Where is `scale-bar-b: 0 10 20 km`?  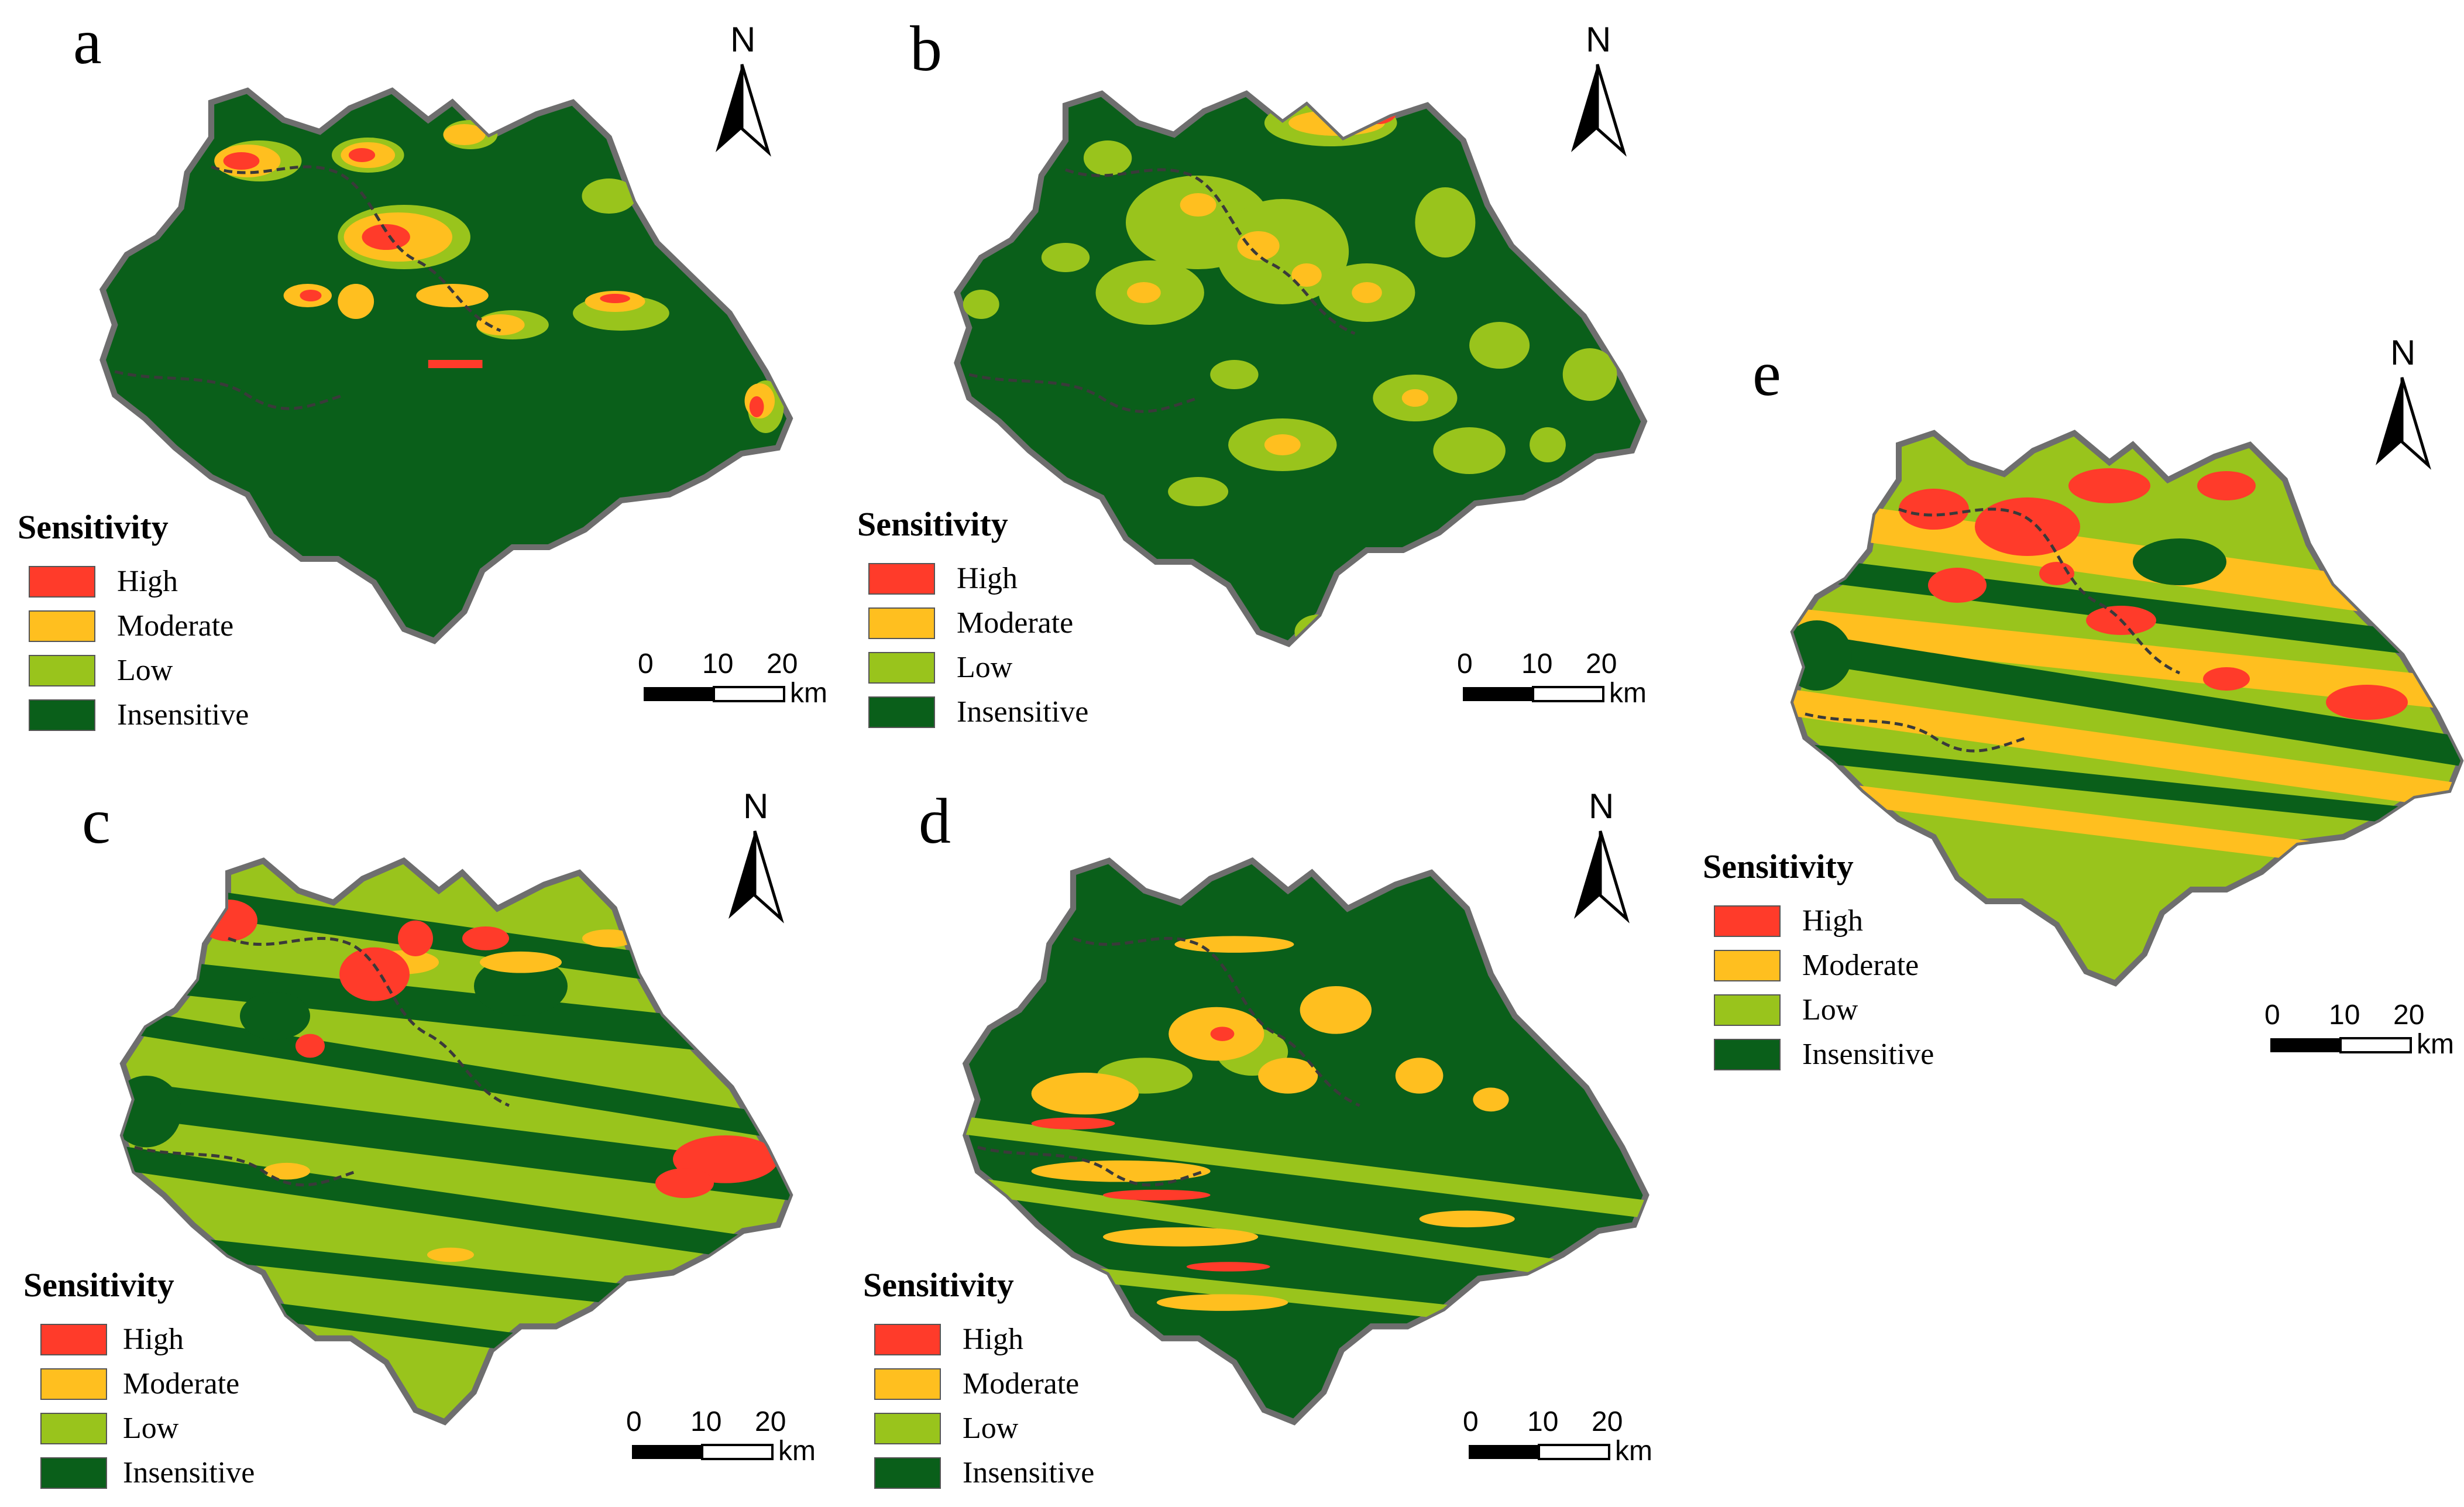 scale-bar-b: 0 10 20 km is located at coordinates (1552, 678).